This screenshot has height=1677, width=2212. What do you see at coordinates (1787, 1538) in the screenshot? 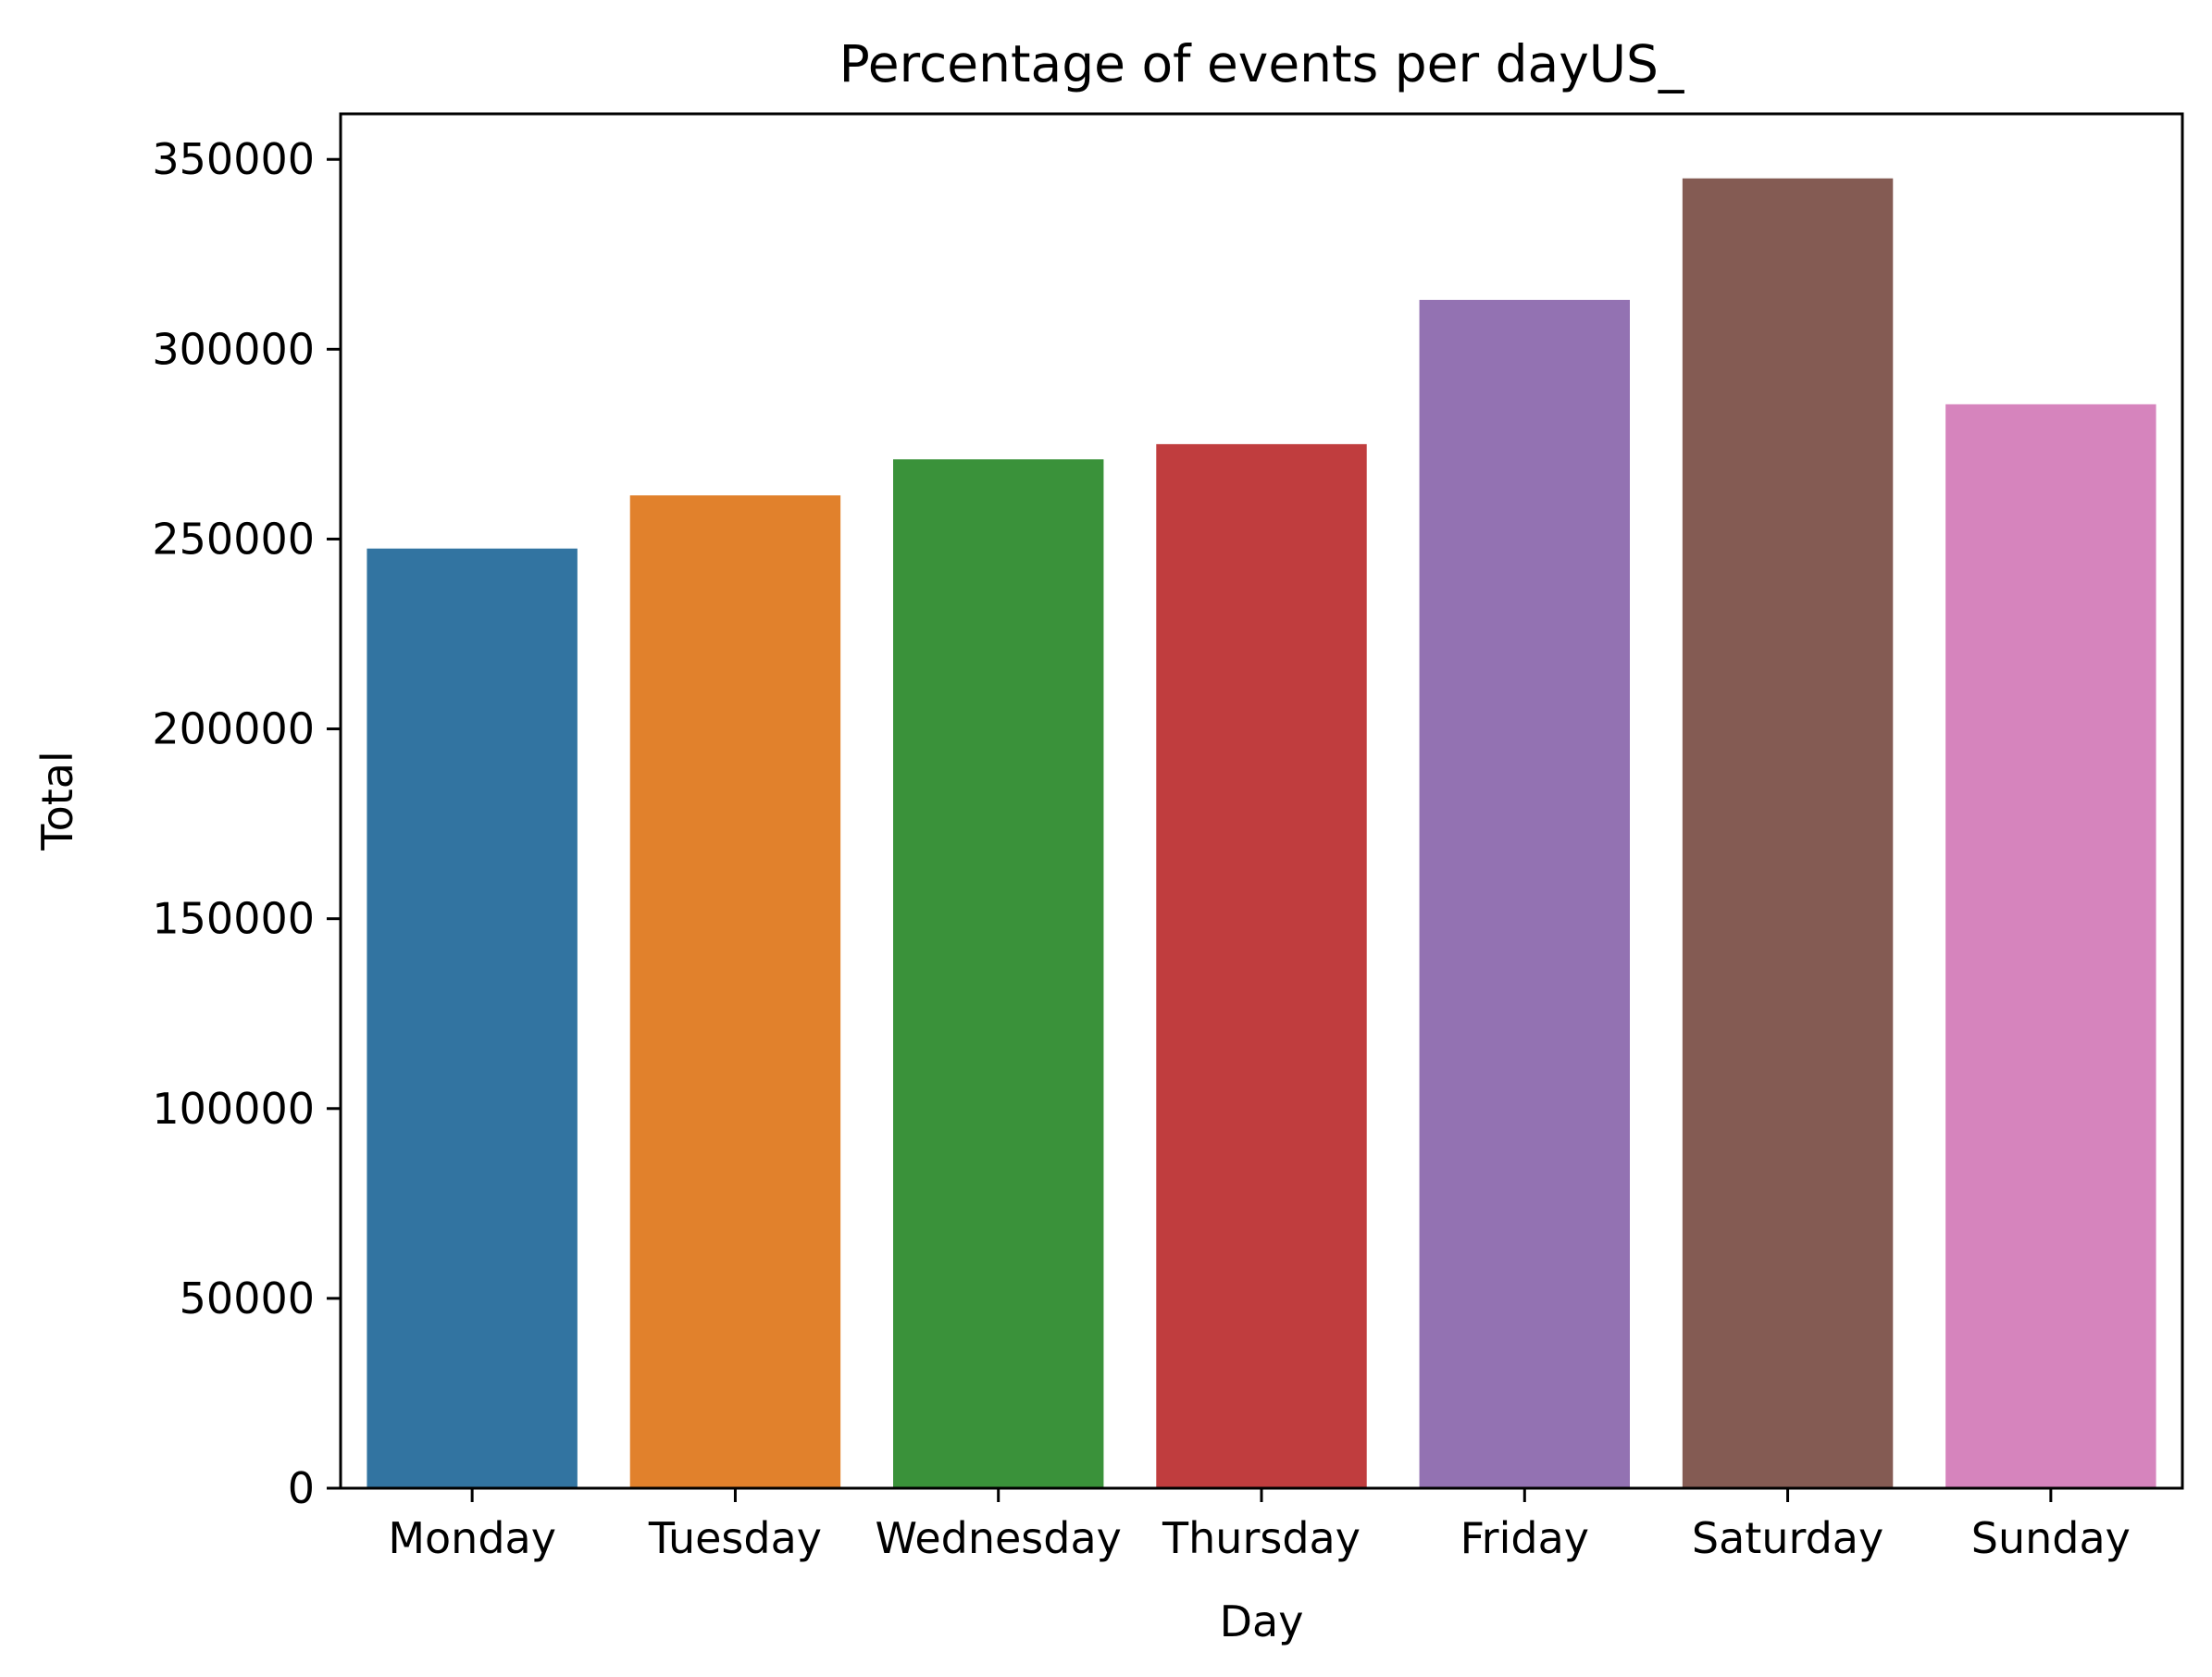
I see `x-tick-label: Saturday` at bounding box center [1787, 1538].